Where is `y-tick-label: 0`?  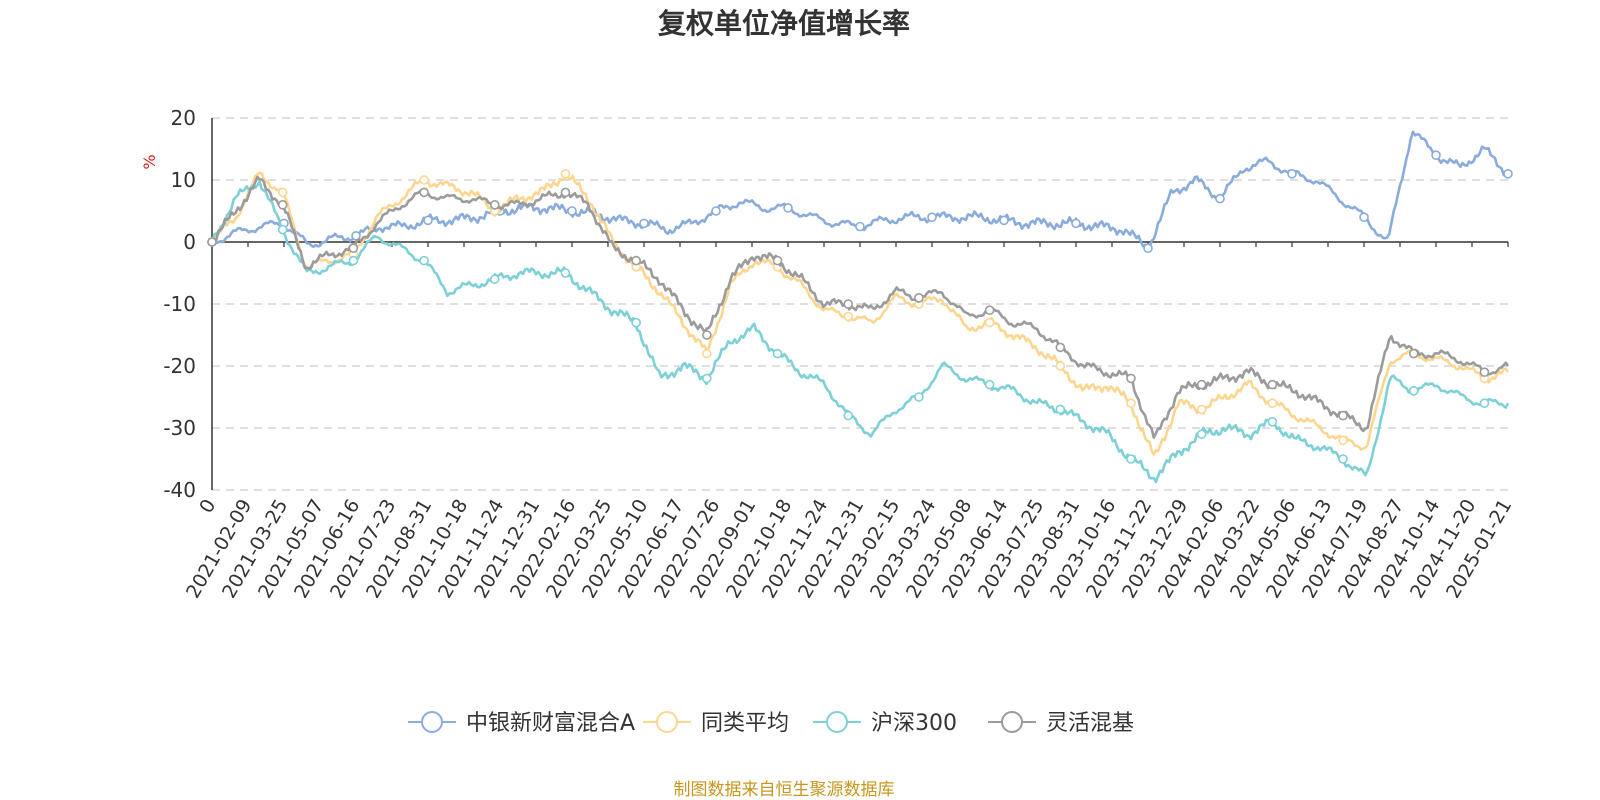
y-tick-label: 0 is located at coordinates (189, 242).